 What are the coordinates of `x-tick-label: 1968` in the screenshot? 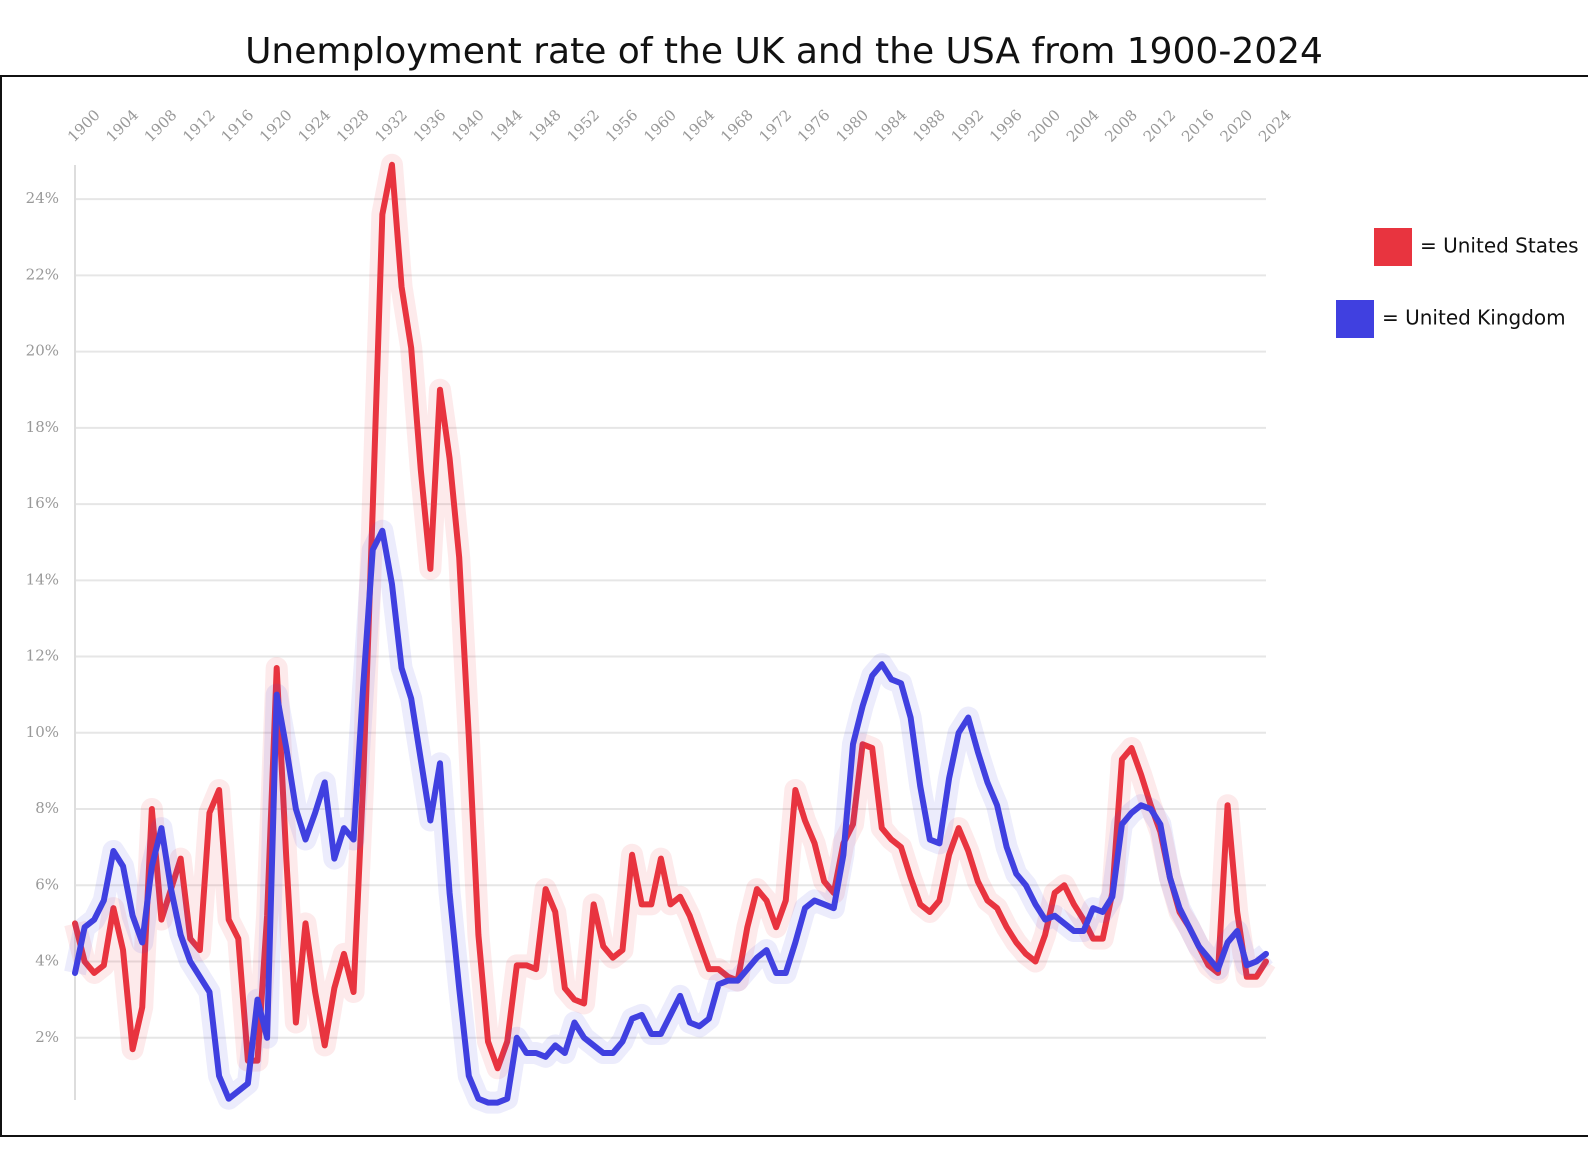 It's located at (737, 126).